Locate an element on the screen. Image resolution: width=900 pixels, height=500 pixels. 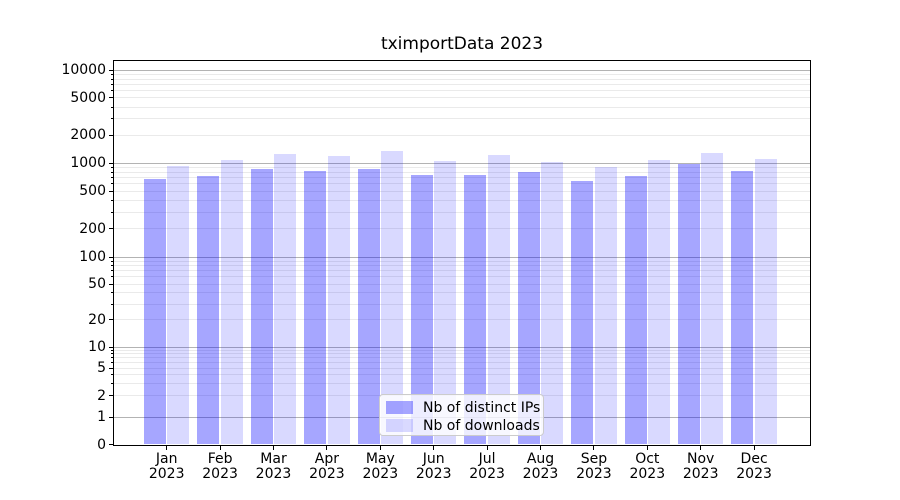
x-tick-label: Mar 2023 is located at coordinates (274, 467).